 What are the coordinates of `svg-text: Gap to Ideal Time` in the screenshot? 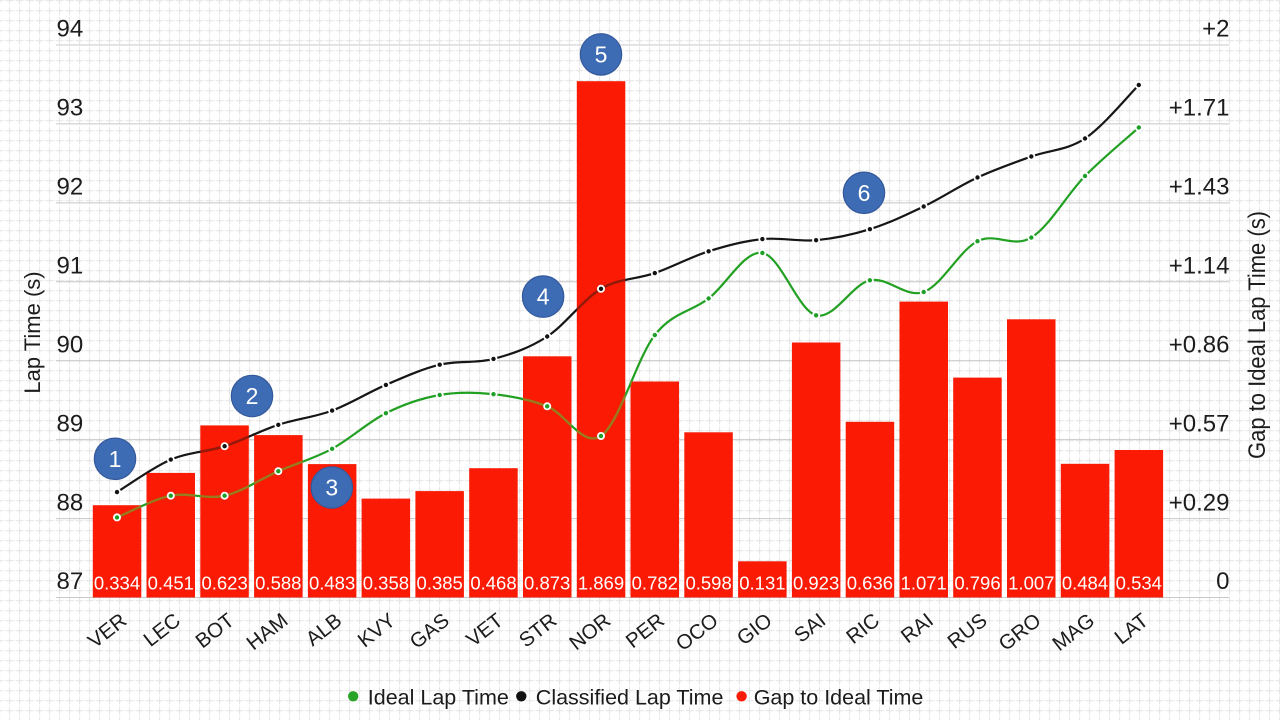 It's located at (839, 698).